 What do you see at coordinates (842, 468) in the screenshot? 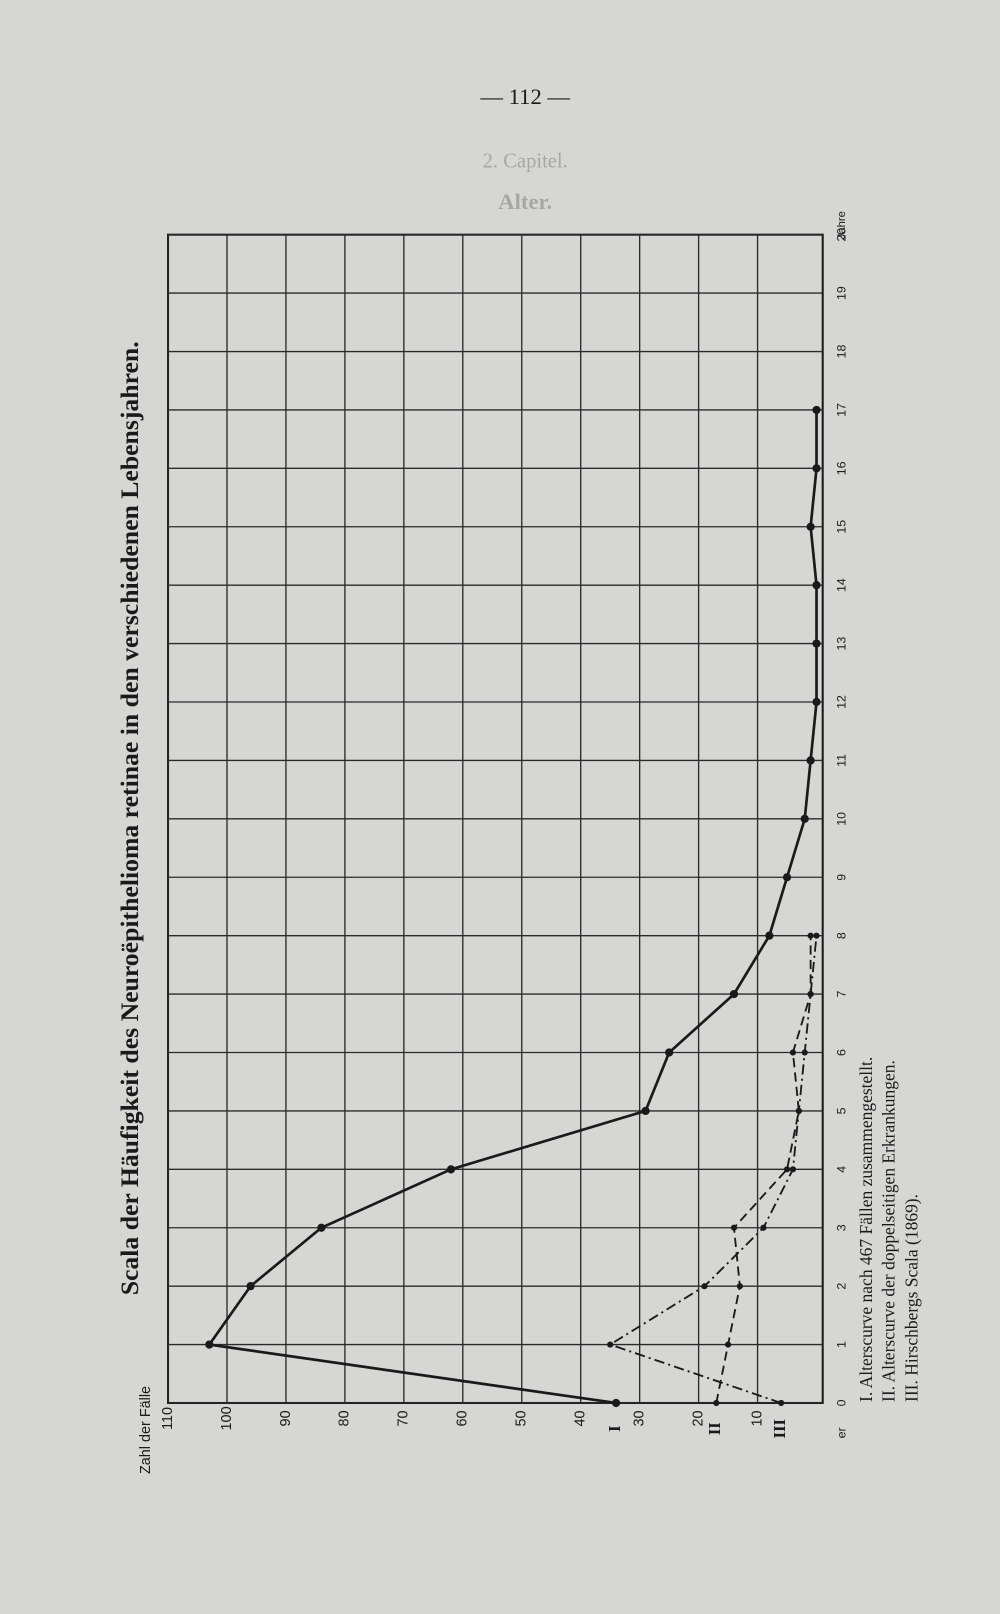
I see `x-tick-label: 16` at bounding box center [842, 468].